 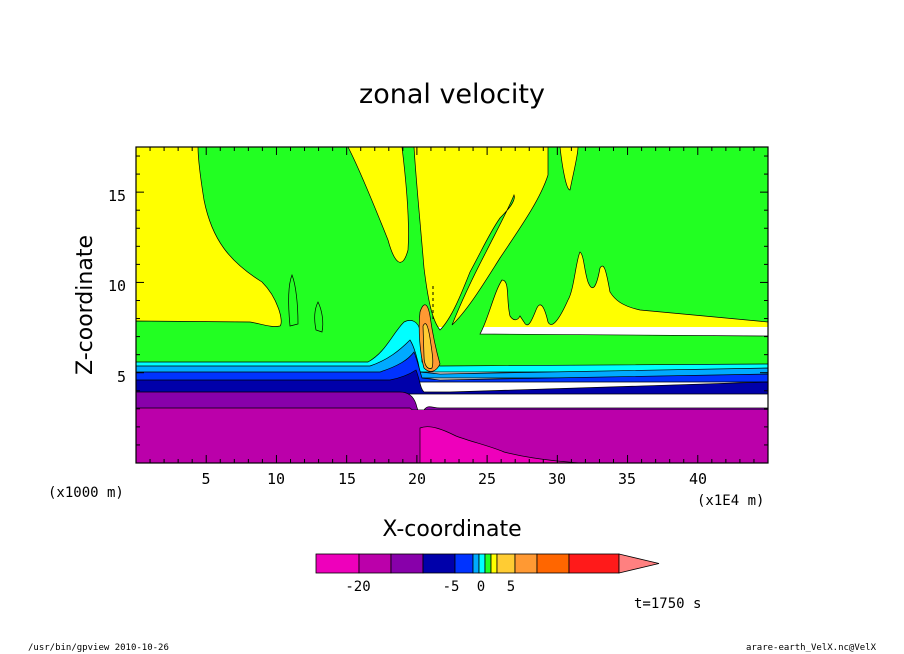 I want to click on x-tick-label: 10, so click(x=276, y=479).